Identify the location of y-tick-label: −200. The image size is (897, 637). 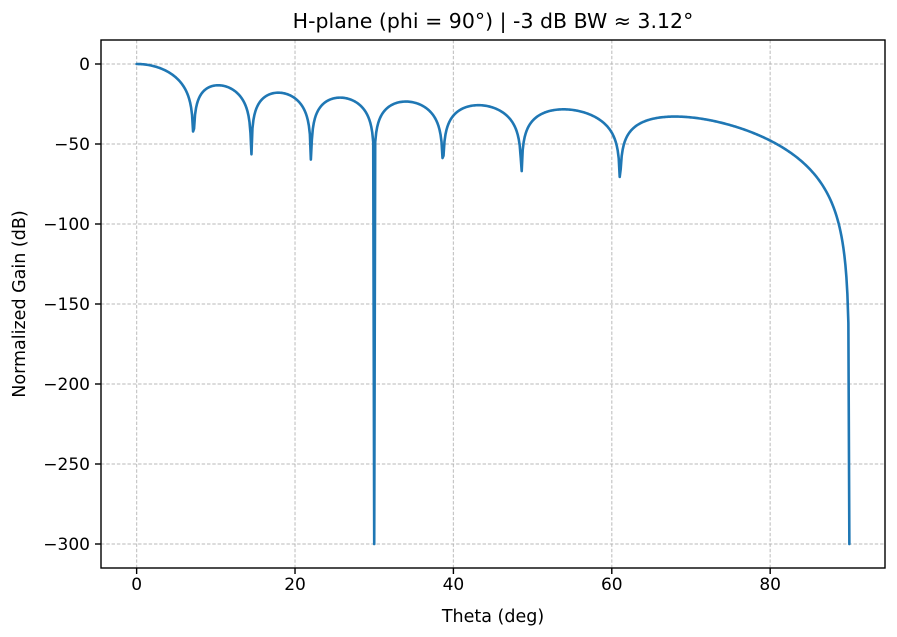
(66, 385).